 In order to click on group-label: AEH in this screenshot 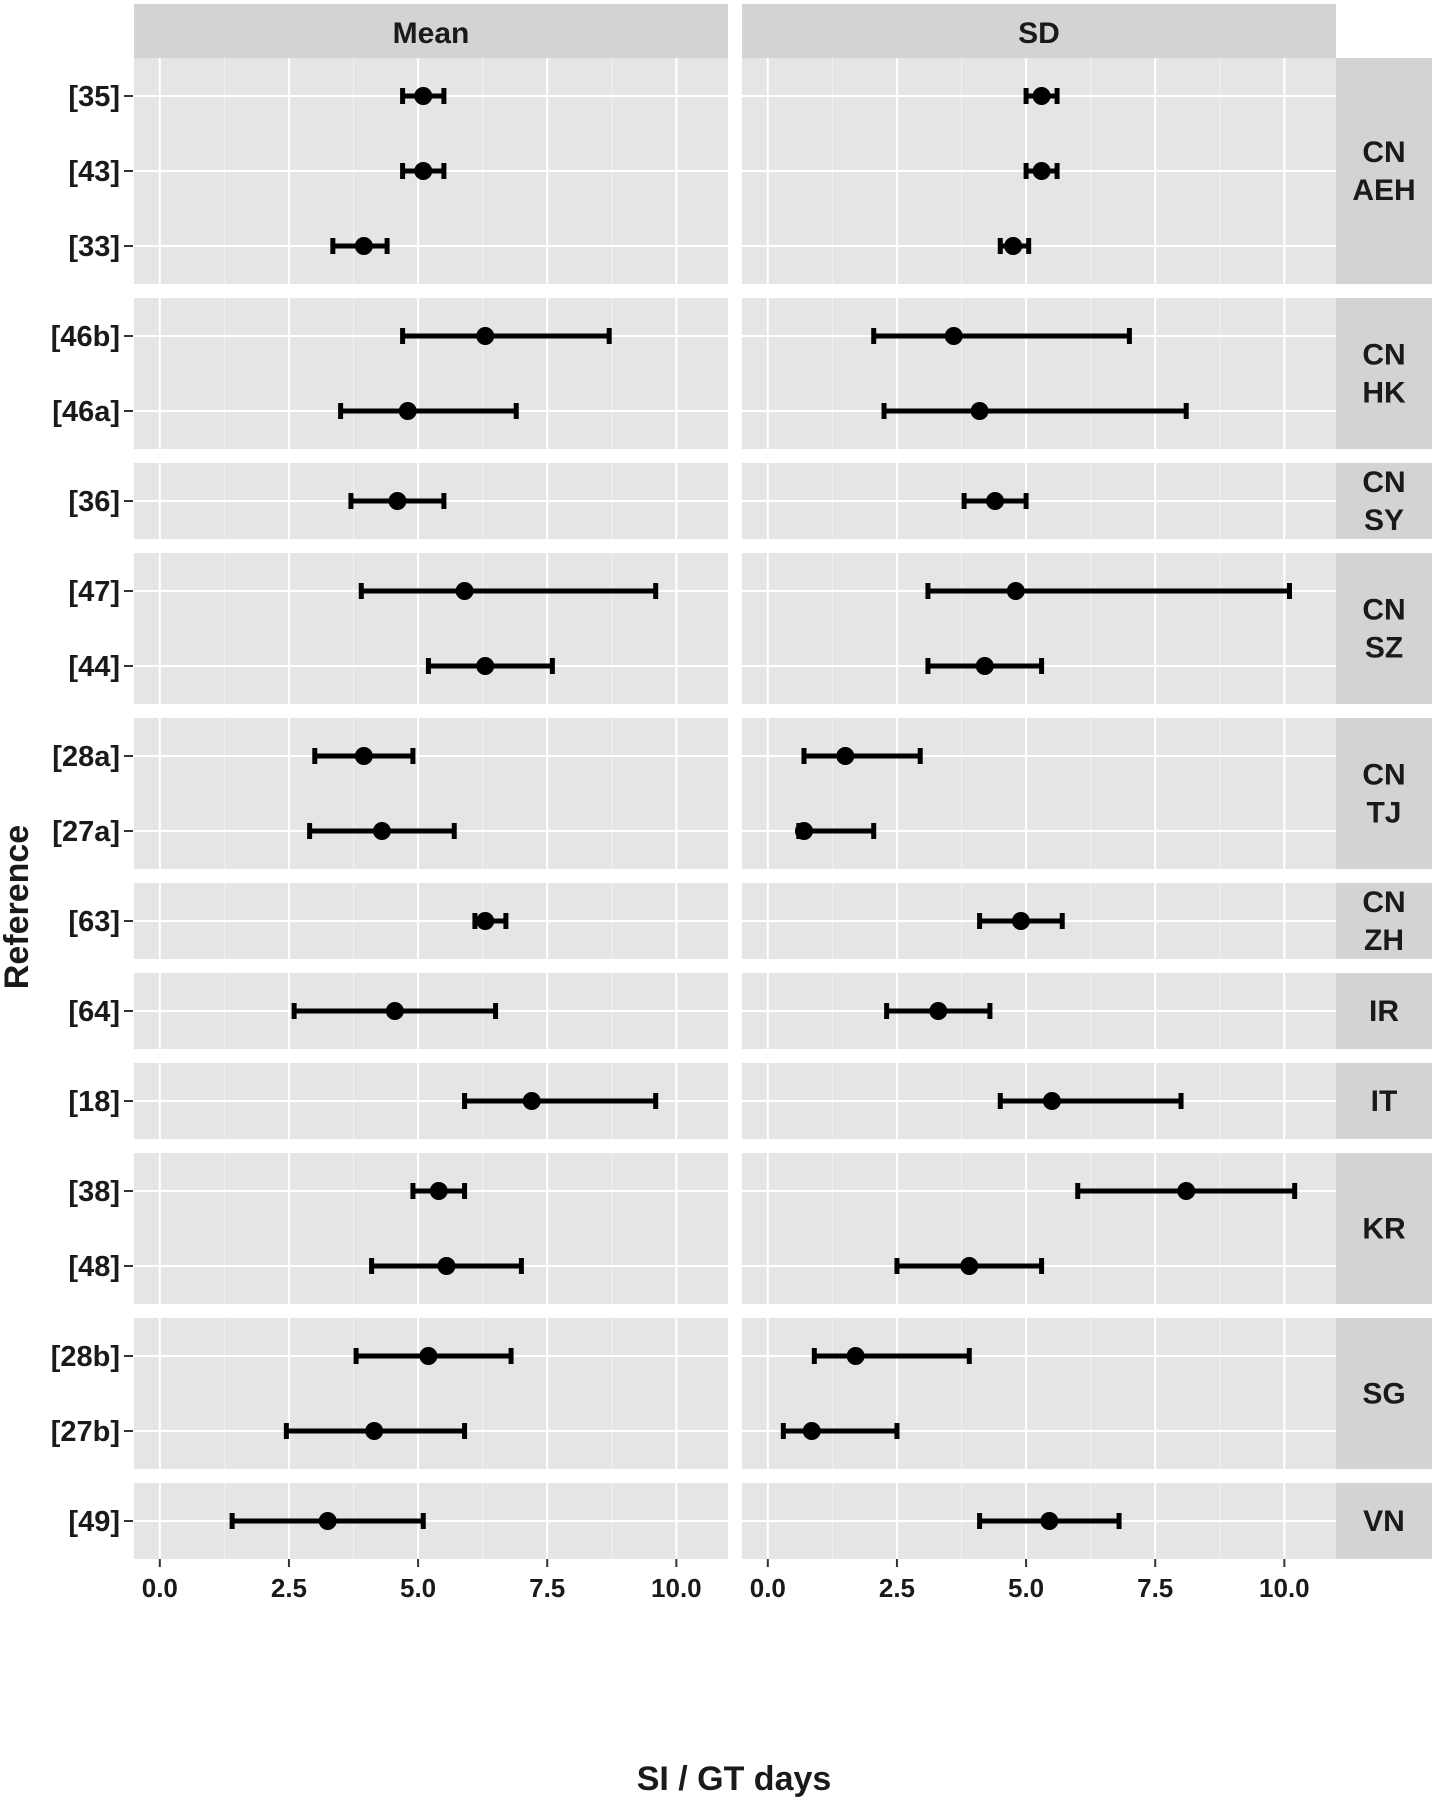, I will do `click(1383, 190)`.